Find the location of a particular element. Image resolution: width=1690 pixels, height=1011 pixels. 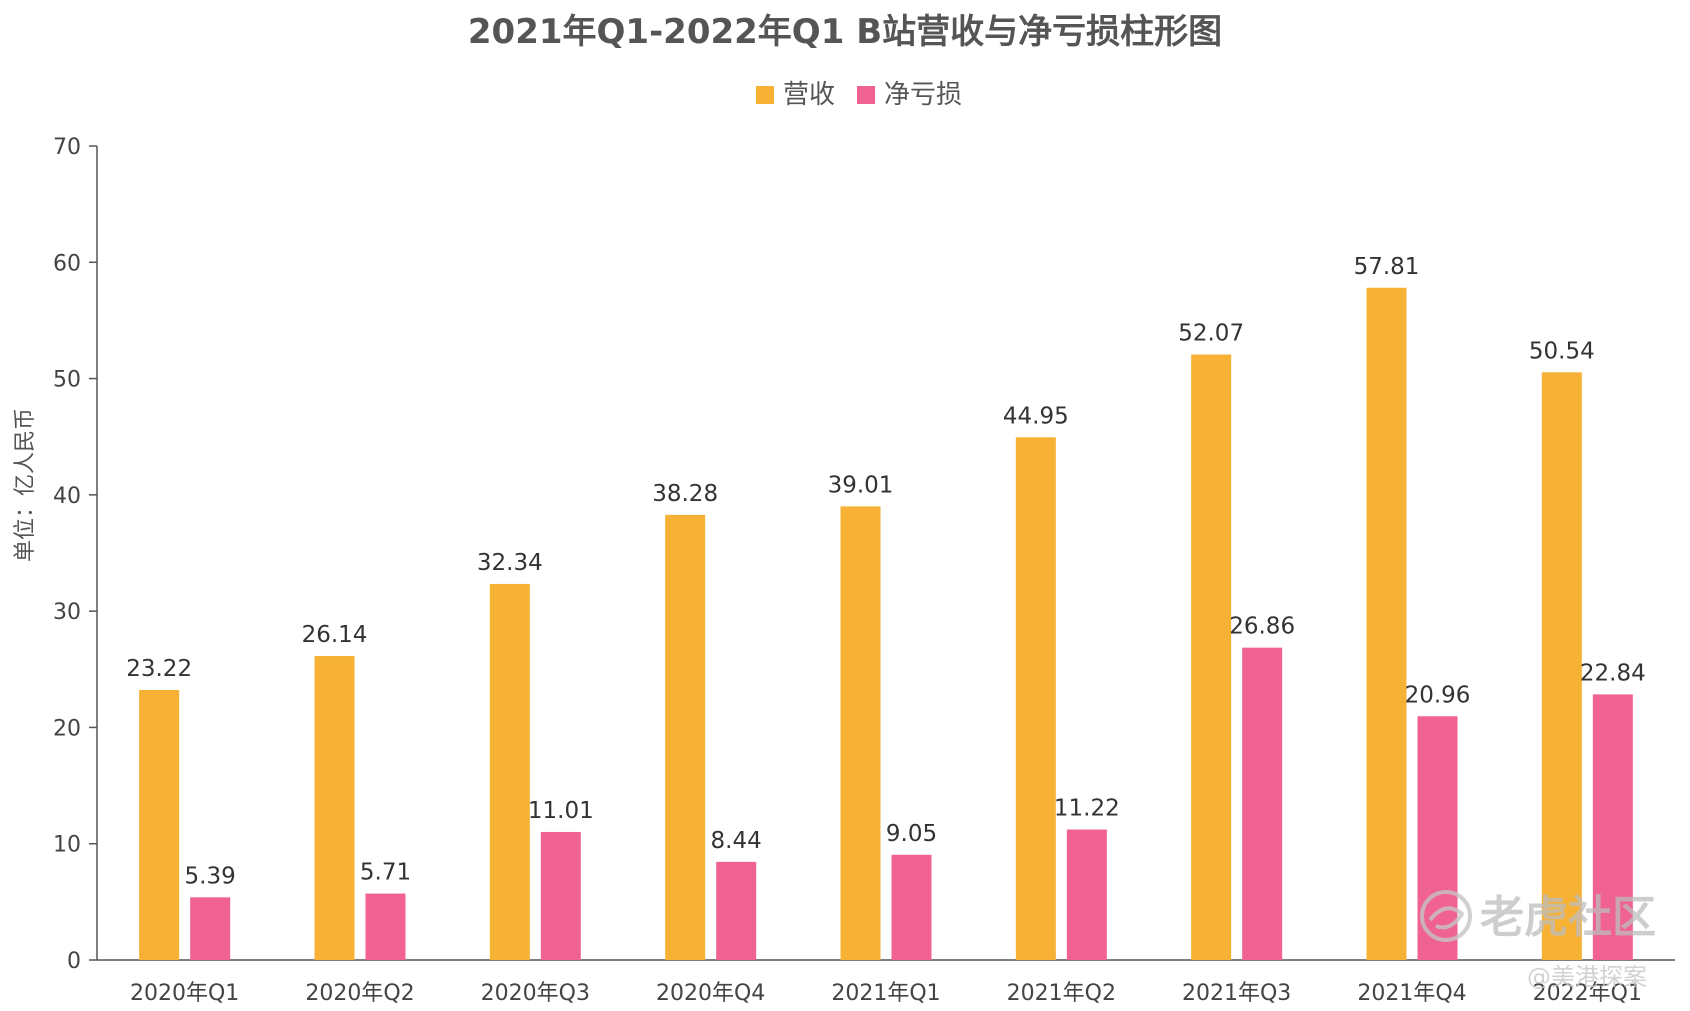

data-label-revenue-6: 52.07 is located at coordinates (1211, 334).